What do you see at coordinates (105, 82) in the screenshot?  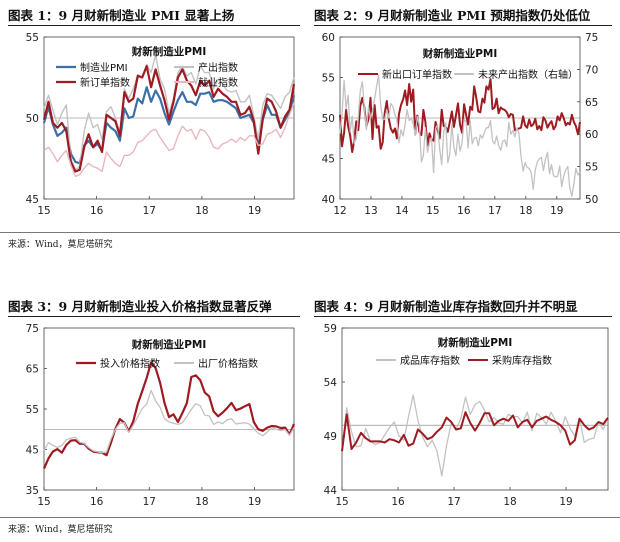 I see `legend-label-2: 新订单指数` at bounding box center [105, 82].